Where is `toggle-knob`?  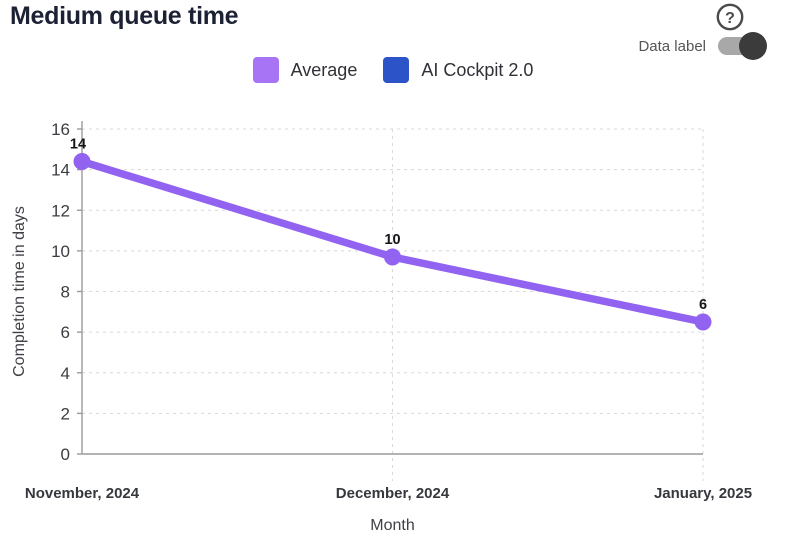 toggle-knob is located at coordinates (753, 46).